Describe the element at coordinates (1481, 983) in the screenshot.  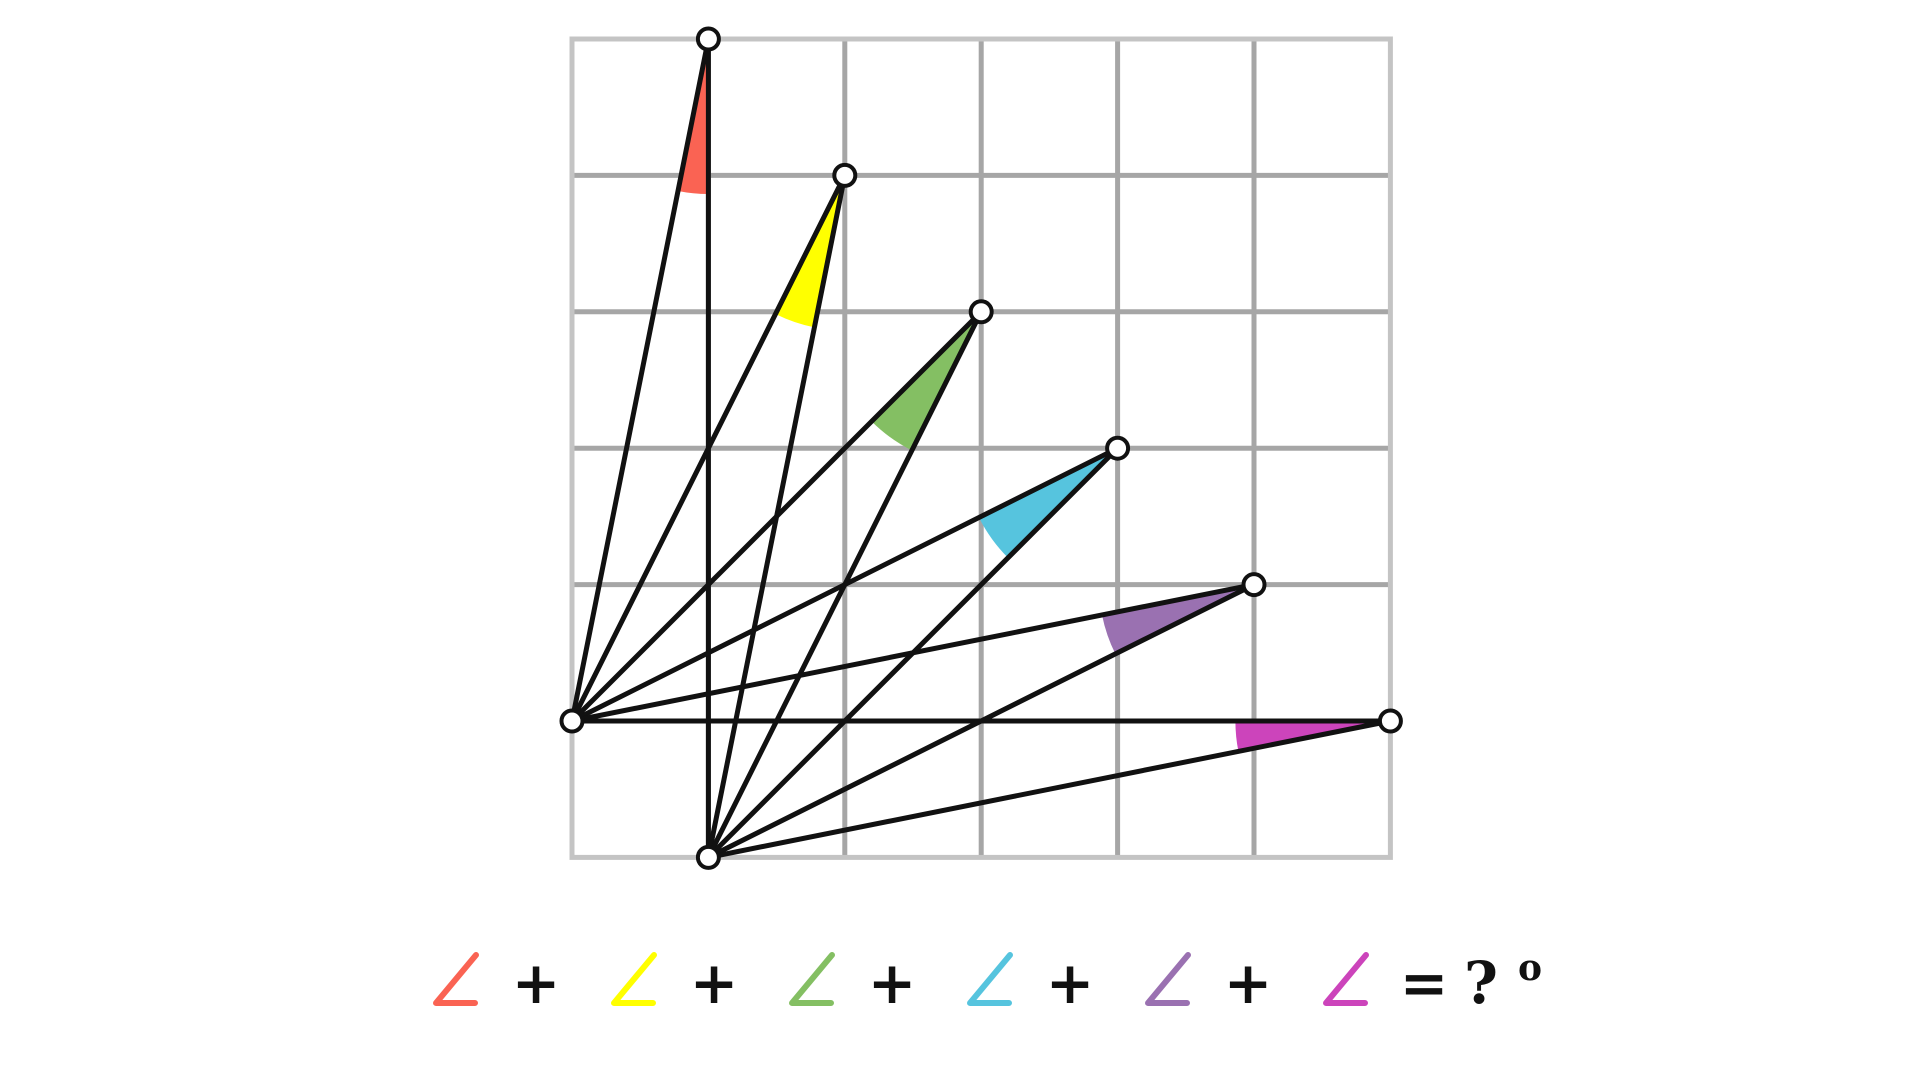
I see `unknown-mark: ?` at that location.